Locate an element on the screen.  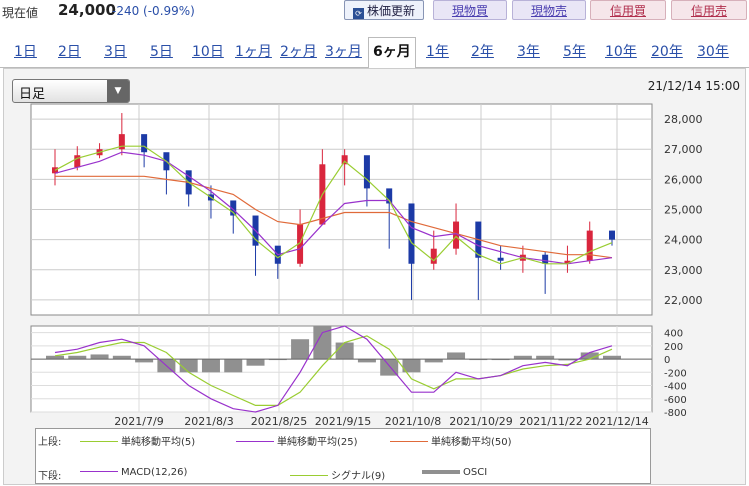
legend-label-ma50: 単純移動平均(50) is located at coordinates (471, 442).